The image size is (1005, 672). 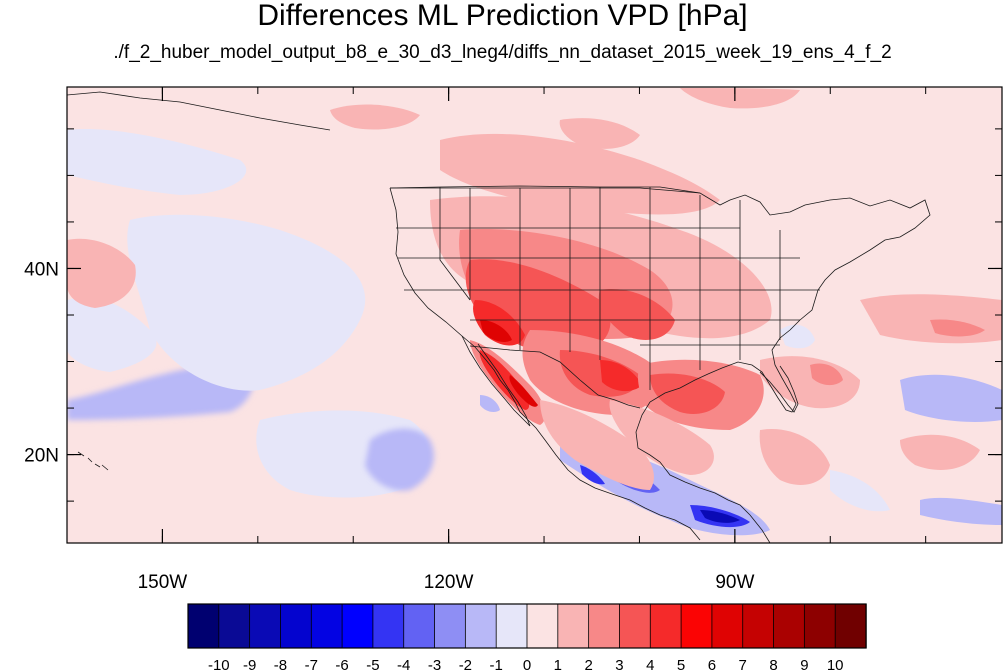 I want to click on us-mexico-border, so click(x=555, y=377).